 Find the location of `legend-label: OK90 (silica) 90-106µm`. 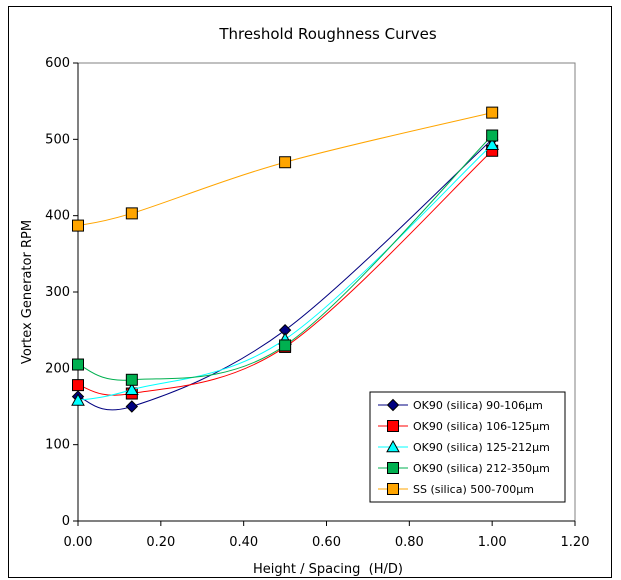

legend-label: OK90 (silica) 90-106µm is located at coordinates (478, 405).